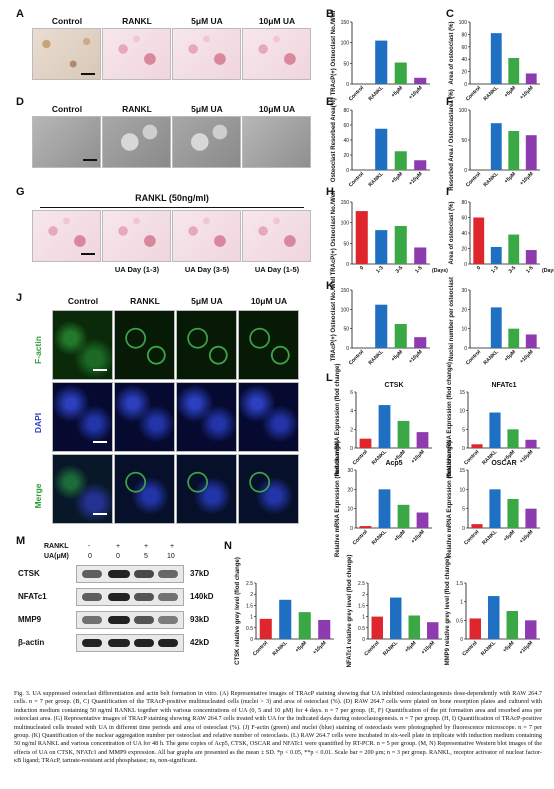 The image size is (554, 789). What do you see at coordinates (450, 420) in the screenshot?
I see `chart-l2-ylabel: Relative mRNA Expression (flod change)` at bounding box center [450, 420].